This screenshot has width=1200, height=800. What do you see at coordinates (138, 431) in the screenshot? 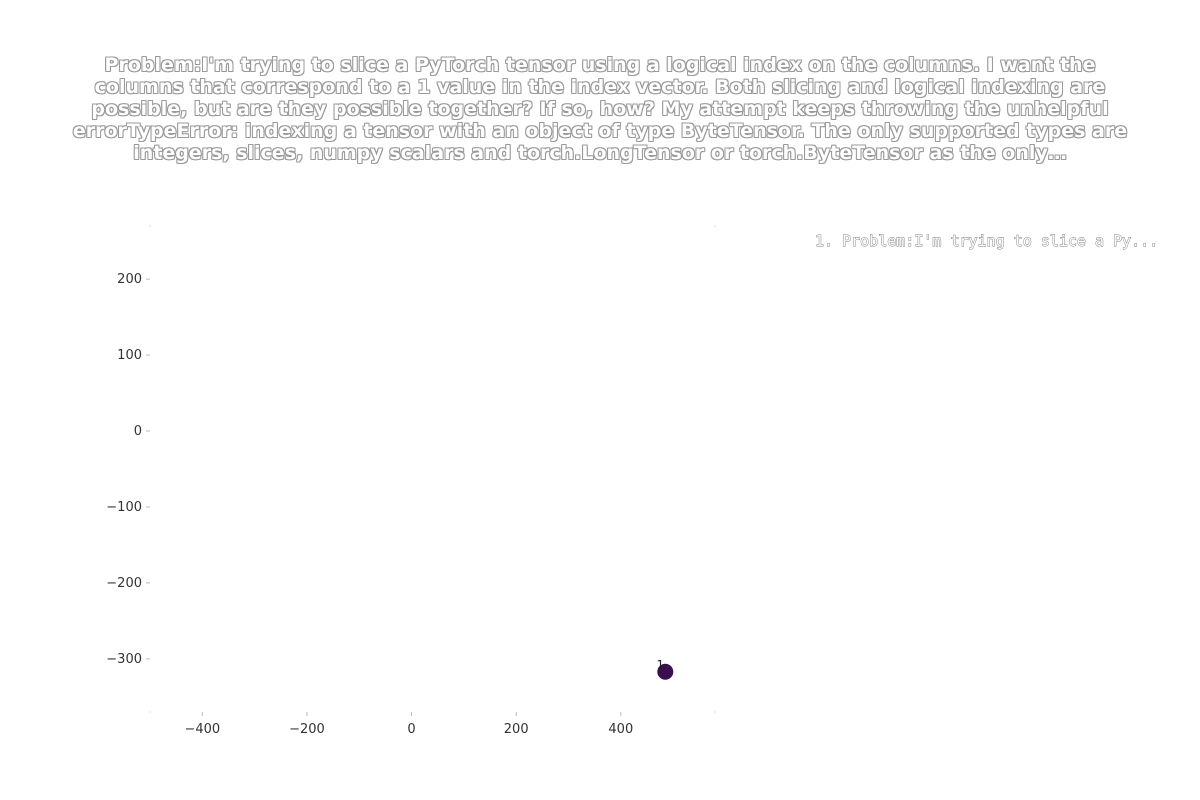
I see `y-tick-label: 0` at bounding box center [138, 431].